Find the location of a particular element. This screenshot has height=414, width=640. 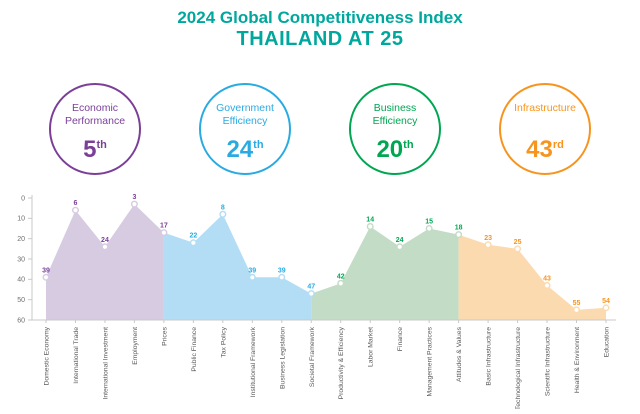

factor-circle-business-efficiency: Business Efficiency 20th is located at coordinates (395, 128).